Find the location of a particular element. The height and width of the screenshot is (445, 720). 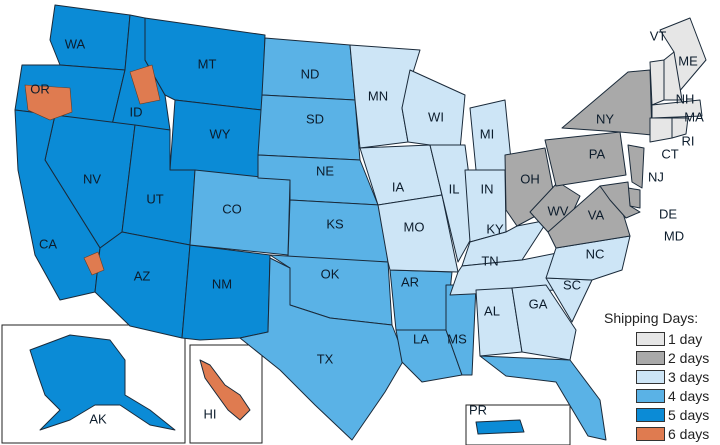

state-label-ri: RI is located at coordinates (688, 140).